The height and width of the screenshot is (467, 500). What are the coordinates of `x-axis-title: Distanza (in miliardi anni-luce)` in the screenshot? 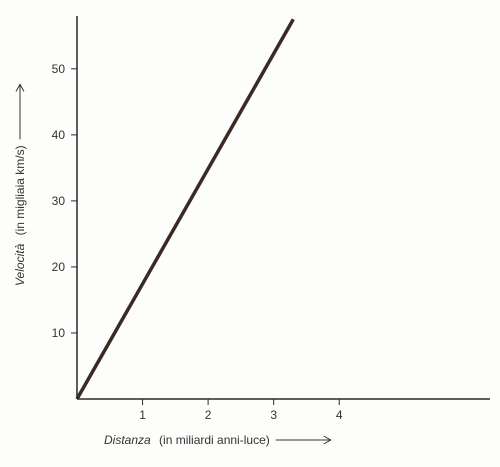 It's located at (218, 440).